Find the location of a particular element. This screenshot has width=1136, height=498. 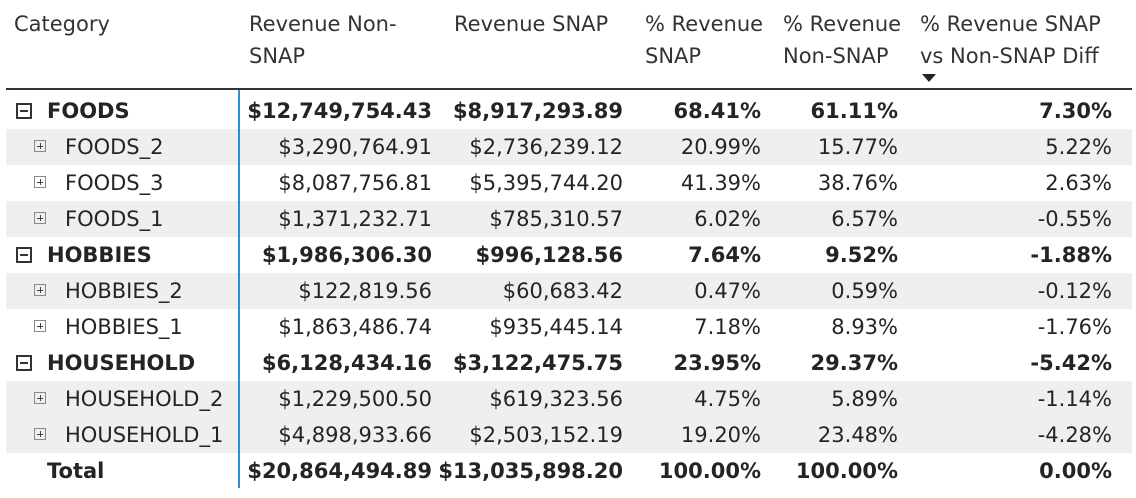

cell-diff: 5.22% is located at coordinates (1078, 147).